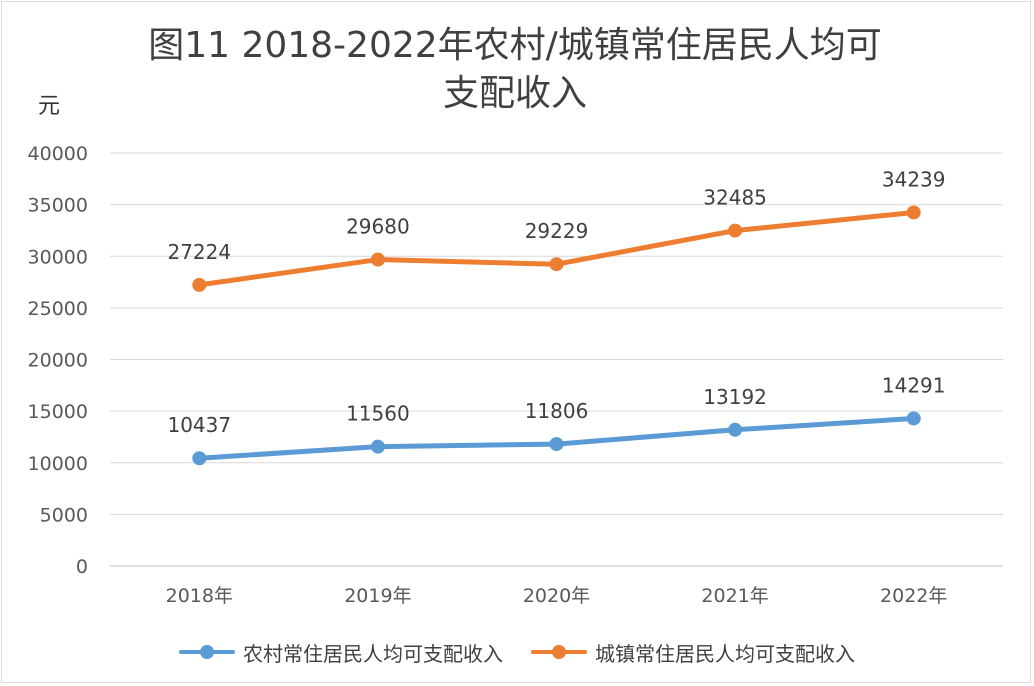 Image resolution: width=1034 pixels, height=686 pixels. Describe the element at coordinates (58, 412) in the screenshot. I see `y-tick-label-15000: 15000` at that location.